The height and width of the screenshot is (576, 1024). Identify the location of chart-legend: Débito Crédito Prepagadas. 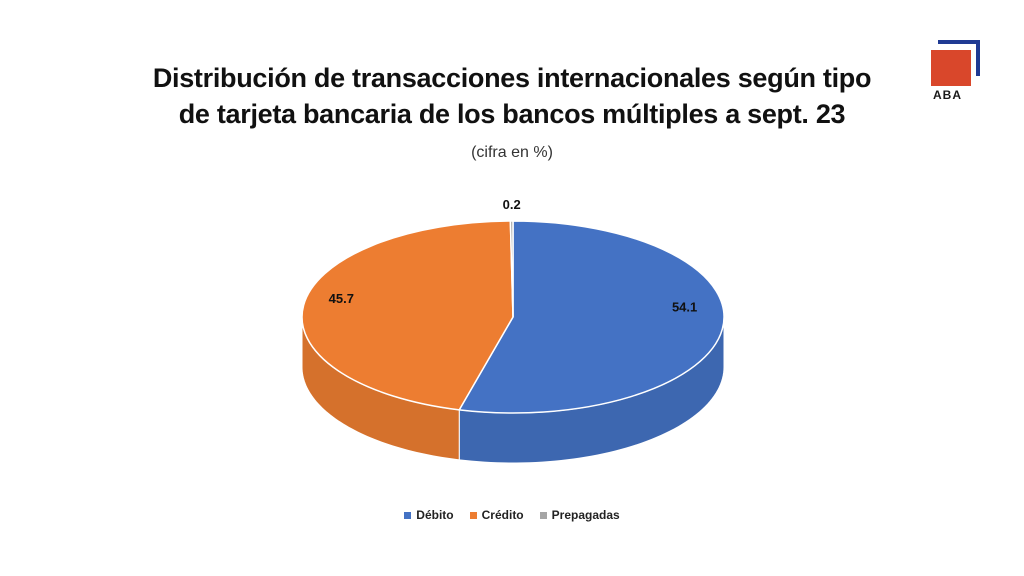
(512, 515).